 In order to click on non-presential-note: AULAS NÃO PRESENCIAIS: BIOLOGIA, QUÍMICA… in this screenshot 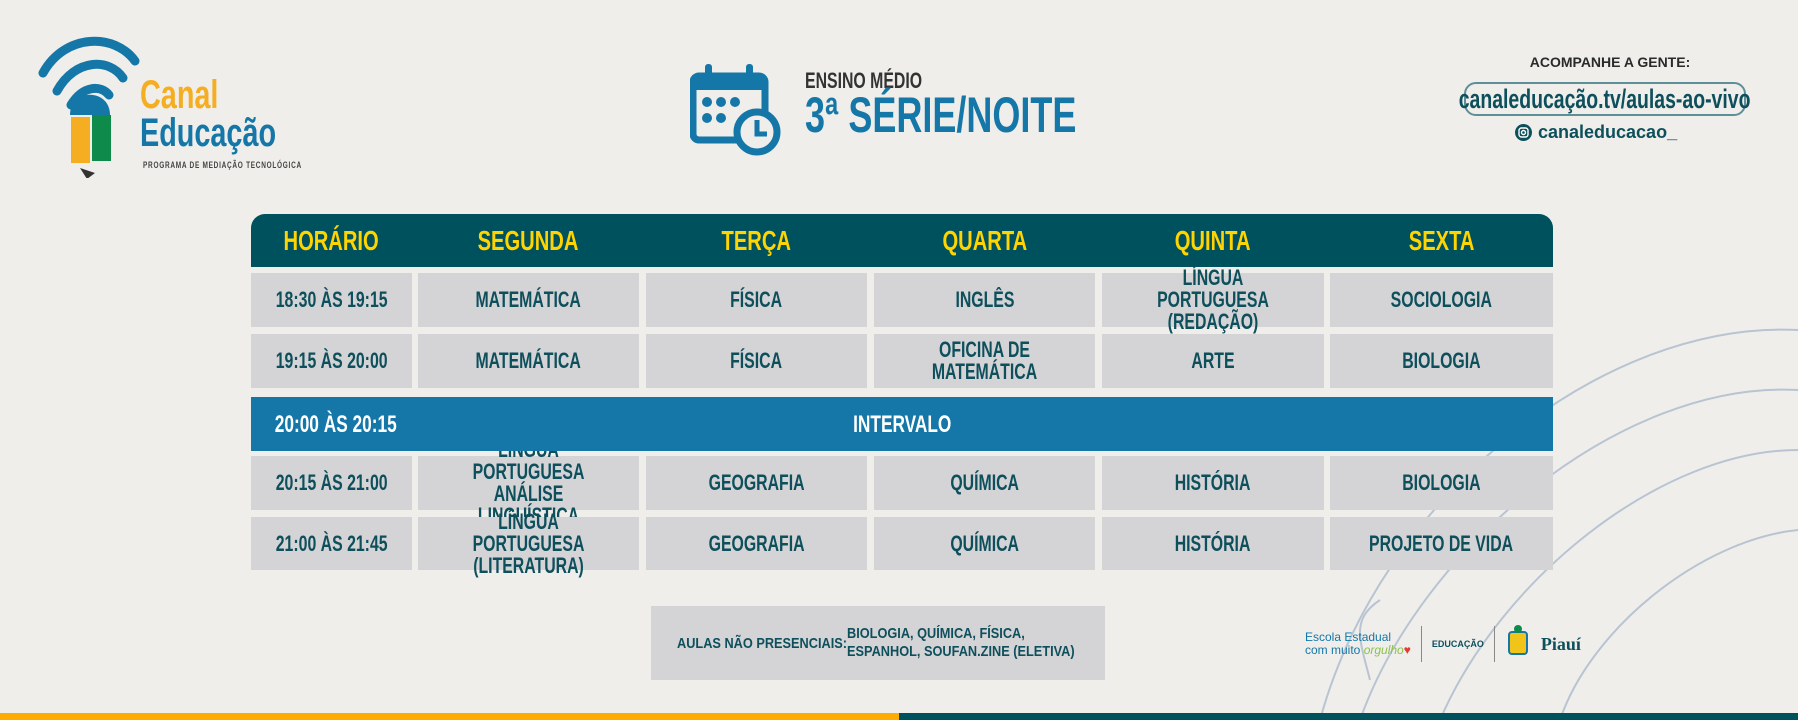, I will do `click(878, 643)`.